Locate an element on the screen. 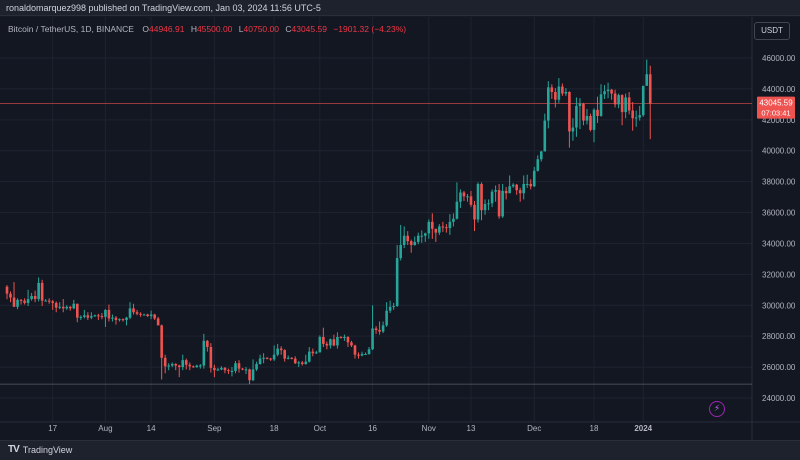 The width and height of the screenshot is (800, 460). tradingview-logo: TV TradingView is located at coordinates (40, 449).